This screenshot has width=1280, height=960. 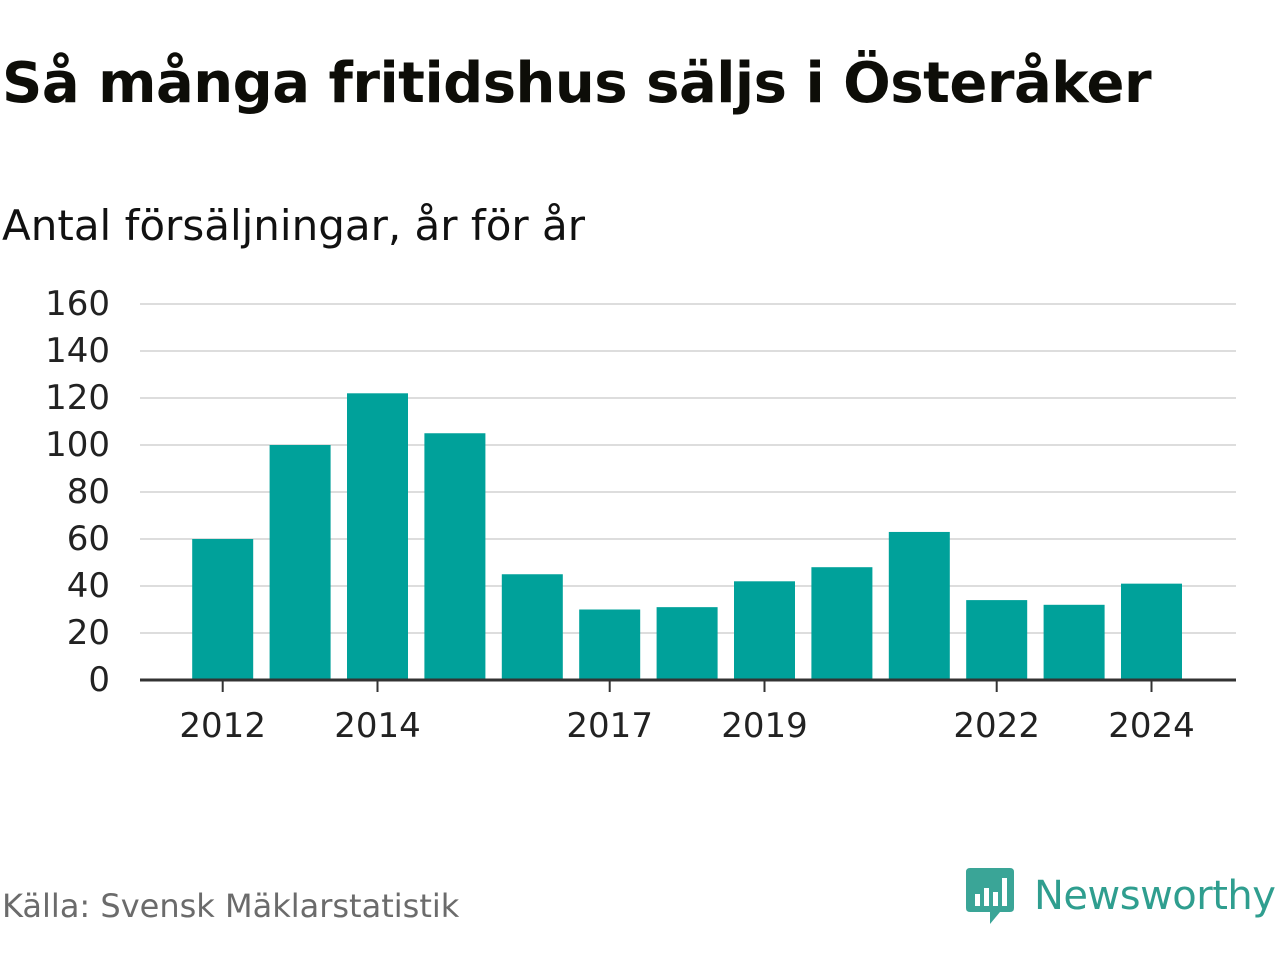 What do you see at coordinates (300, 562) in the screenshot?
I see `bar-2013` at bounding box center [300, 562].